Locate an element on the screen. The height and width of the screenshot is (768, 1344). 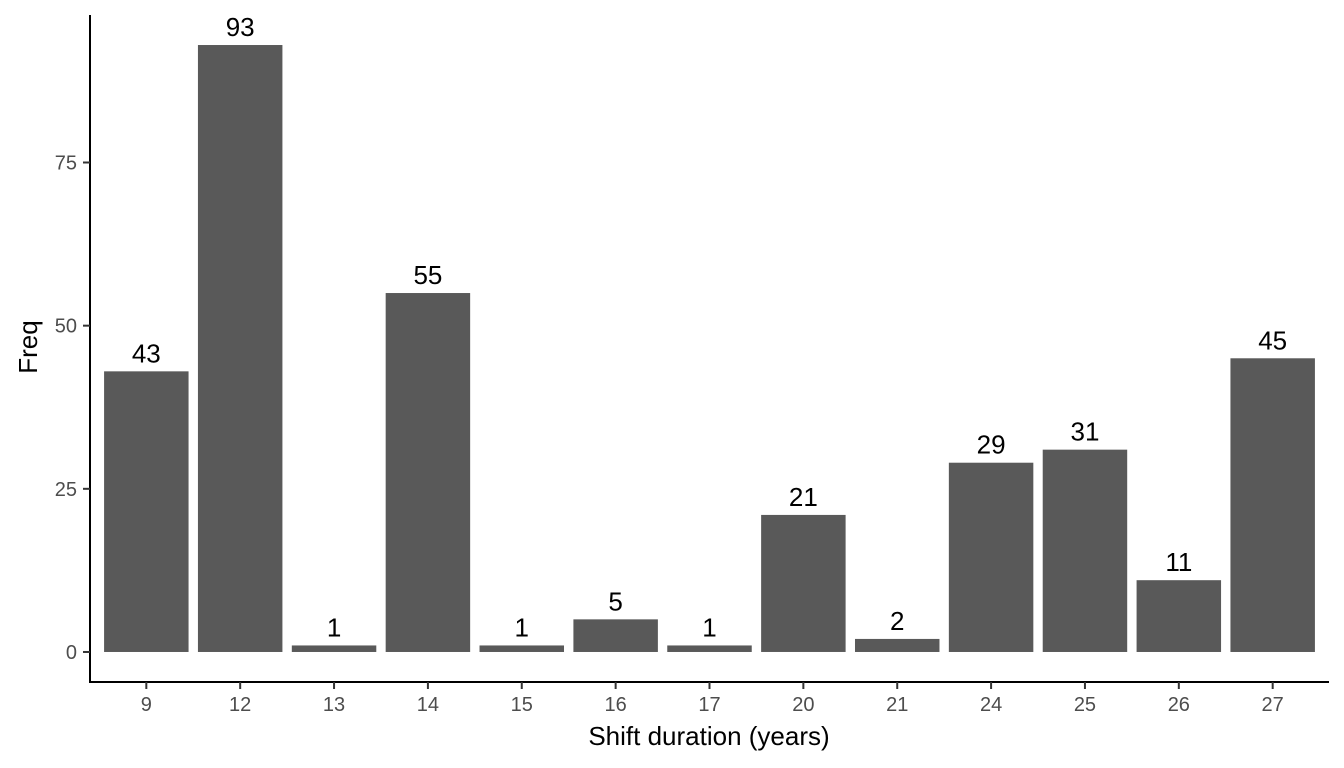
data-label-15: 1 is located at coordinates (522, 627).